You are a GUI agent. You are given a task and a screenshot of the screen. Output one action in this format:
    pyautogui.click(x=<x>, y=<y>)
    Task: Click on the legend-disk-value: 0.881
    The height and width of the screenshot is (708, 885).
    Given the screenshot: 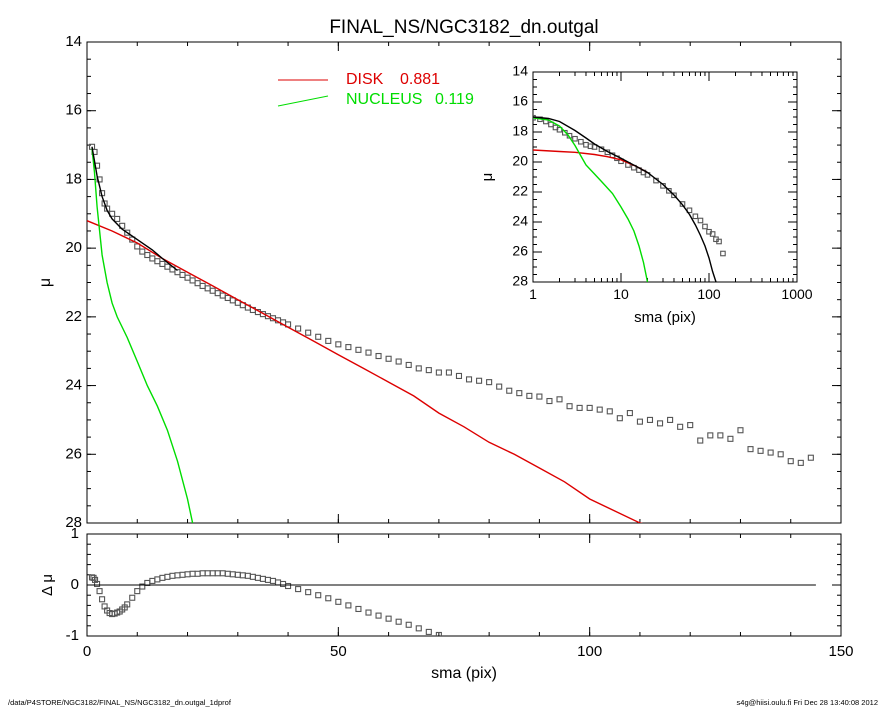 What is the action you would take?
    pyautogui.click(x=420, y=79)
    